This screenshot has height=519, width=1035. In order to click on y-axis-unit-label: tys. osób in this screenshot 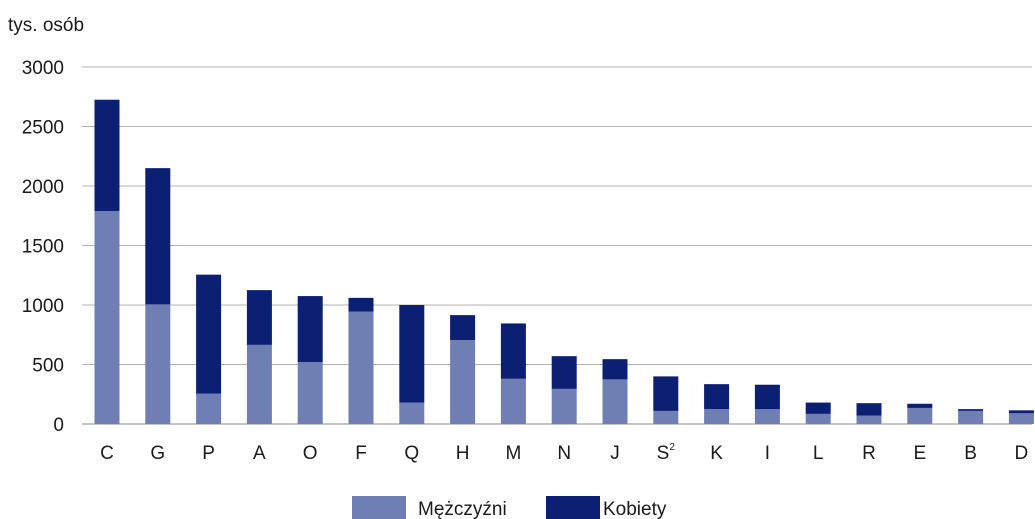, I will do `click(46, 25)`.